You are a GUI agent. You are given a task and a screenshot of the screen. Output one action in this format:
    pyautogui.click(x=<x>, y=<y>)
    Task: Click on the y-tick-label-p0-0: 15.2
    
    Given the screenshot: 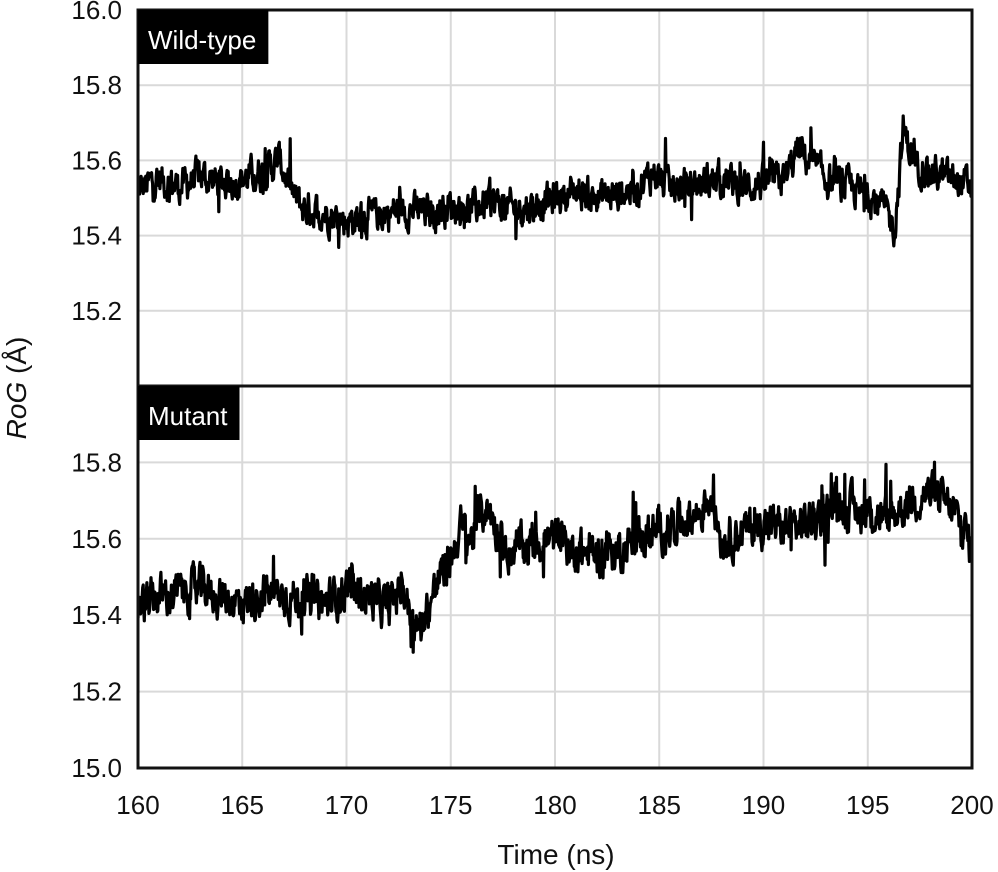 What is the action you would take?
    pyautogui.click(x=96, y=311)
    